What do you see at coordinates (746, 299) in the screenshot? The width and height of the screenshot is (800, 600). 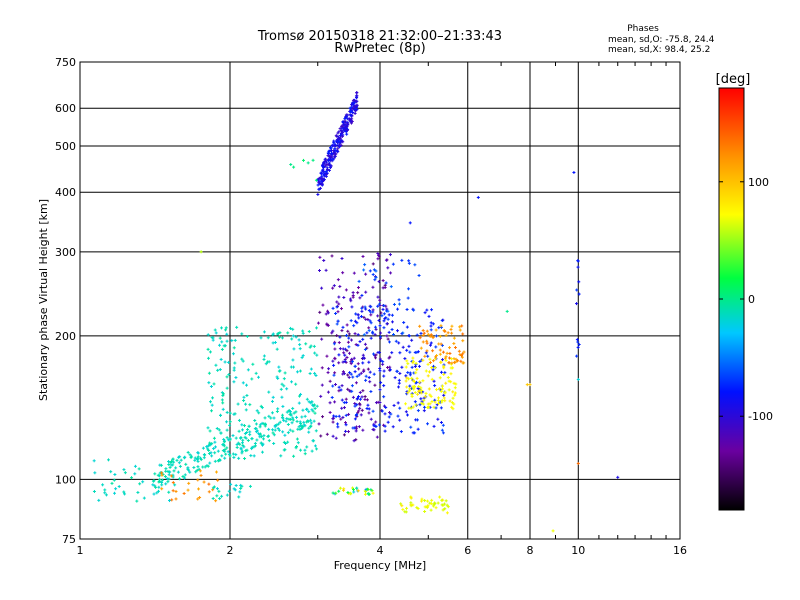 I see `colorbar-ticks: 100 0 -100` at bounding box center [746, 299].